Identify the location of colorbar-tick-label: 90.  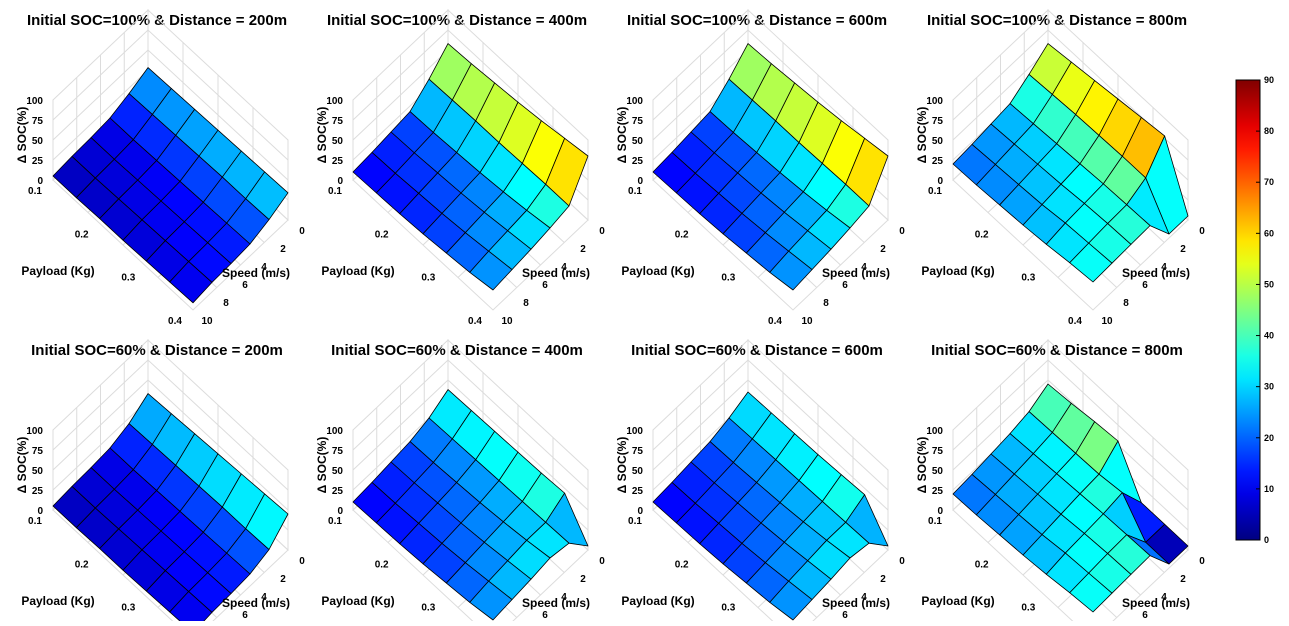
(1269, 80).